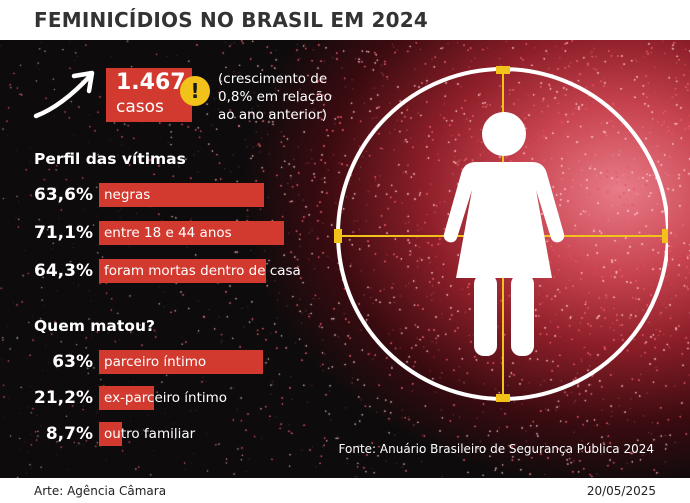  I want to click on crosshair-tick-right, so click(665, 236).